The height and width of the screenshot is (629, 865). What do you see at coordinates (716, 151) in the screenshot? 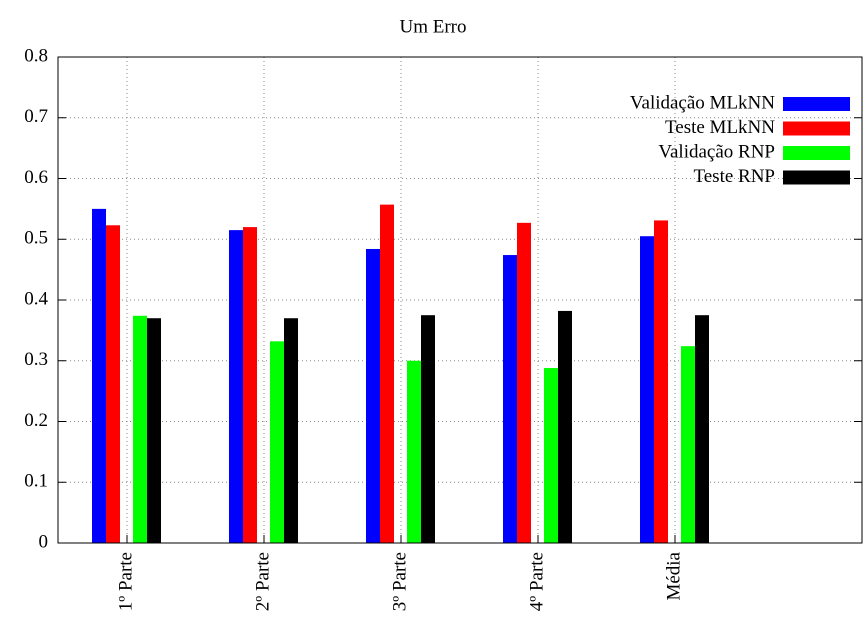
I see `legend-label: Validação RNP` at bounding box center [716, 151].